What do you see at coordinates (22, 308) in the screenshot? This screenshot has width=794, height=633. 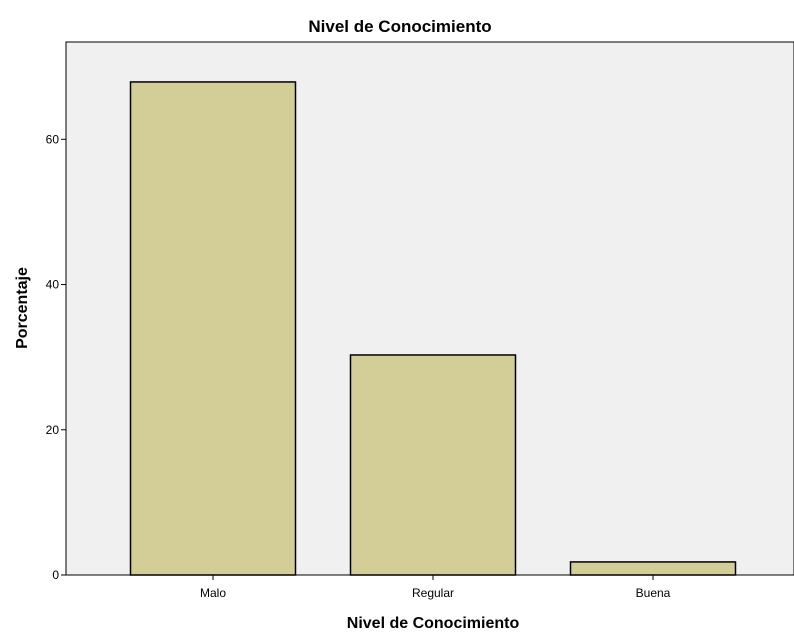 I see `y-axis-label: Porcentaje` at bounding box center [22, 308].